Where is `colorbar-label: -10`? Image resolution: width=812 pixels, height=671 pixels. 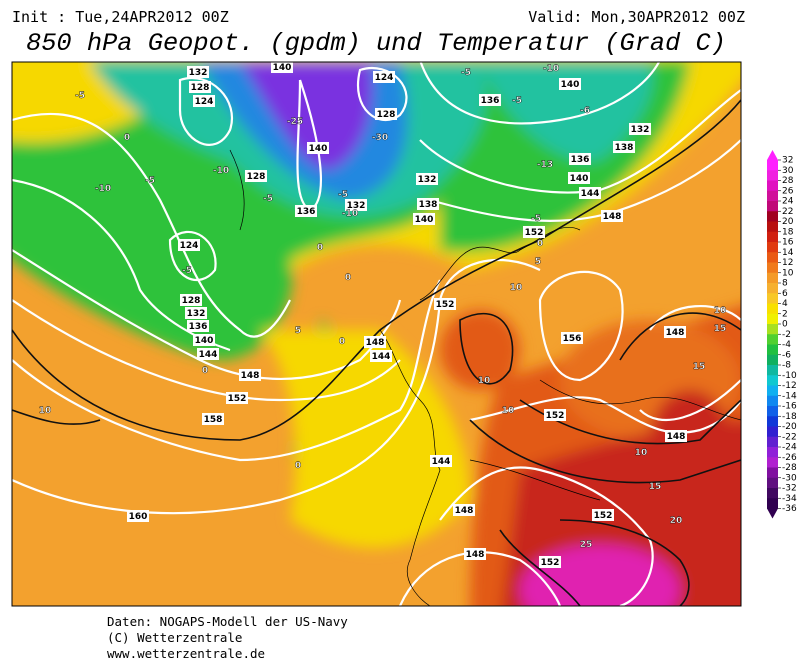 colorbar-label: -10 is located at coordinates (789, 376).